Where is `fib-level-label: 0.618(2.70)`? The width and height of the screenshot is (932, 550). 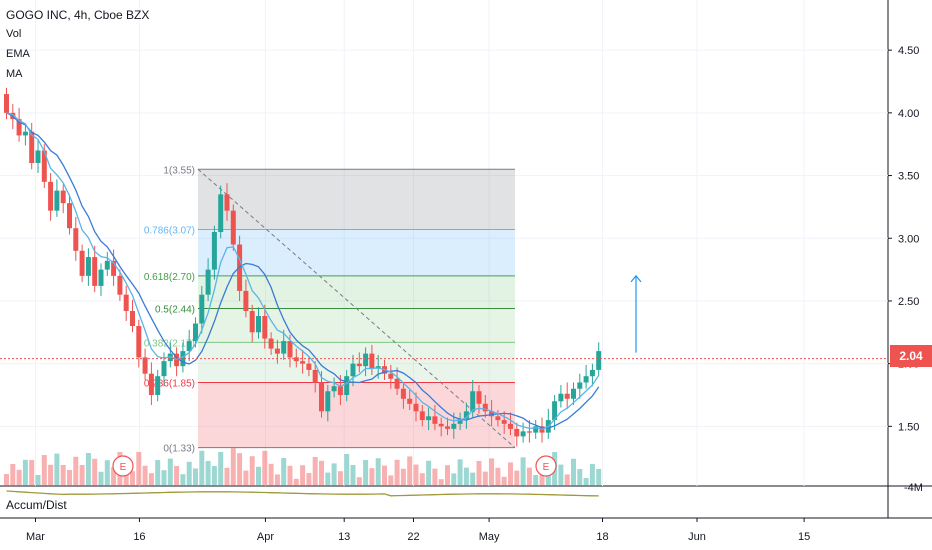
fib-level-label: 0.618(2.70) is located at coordinates (169, 277).